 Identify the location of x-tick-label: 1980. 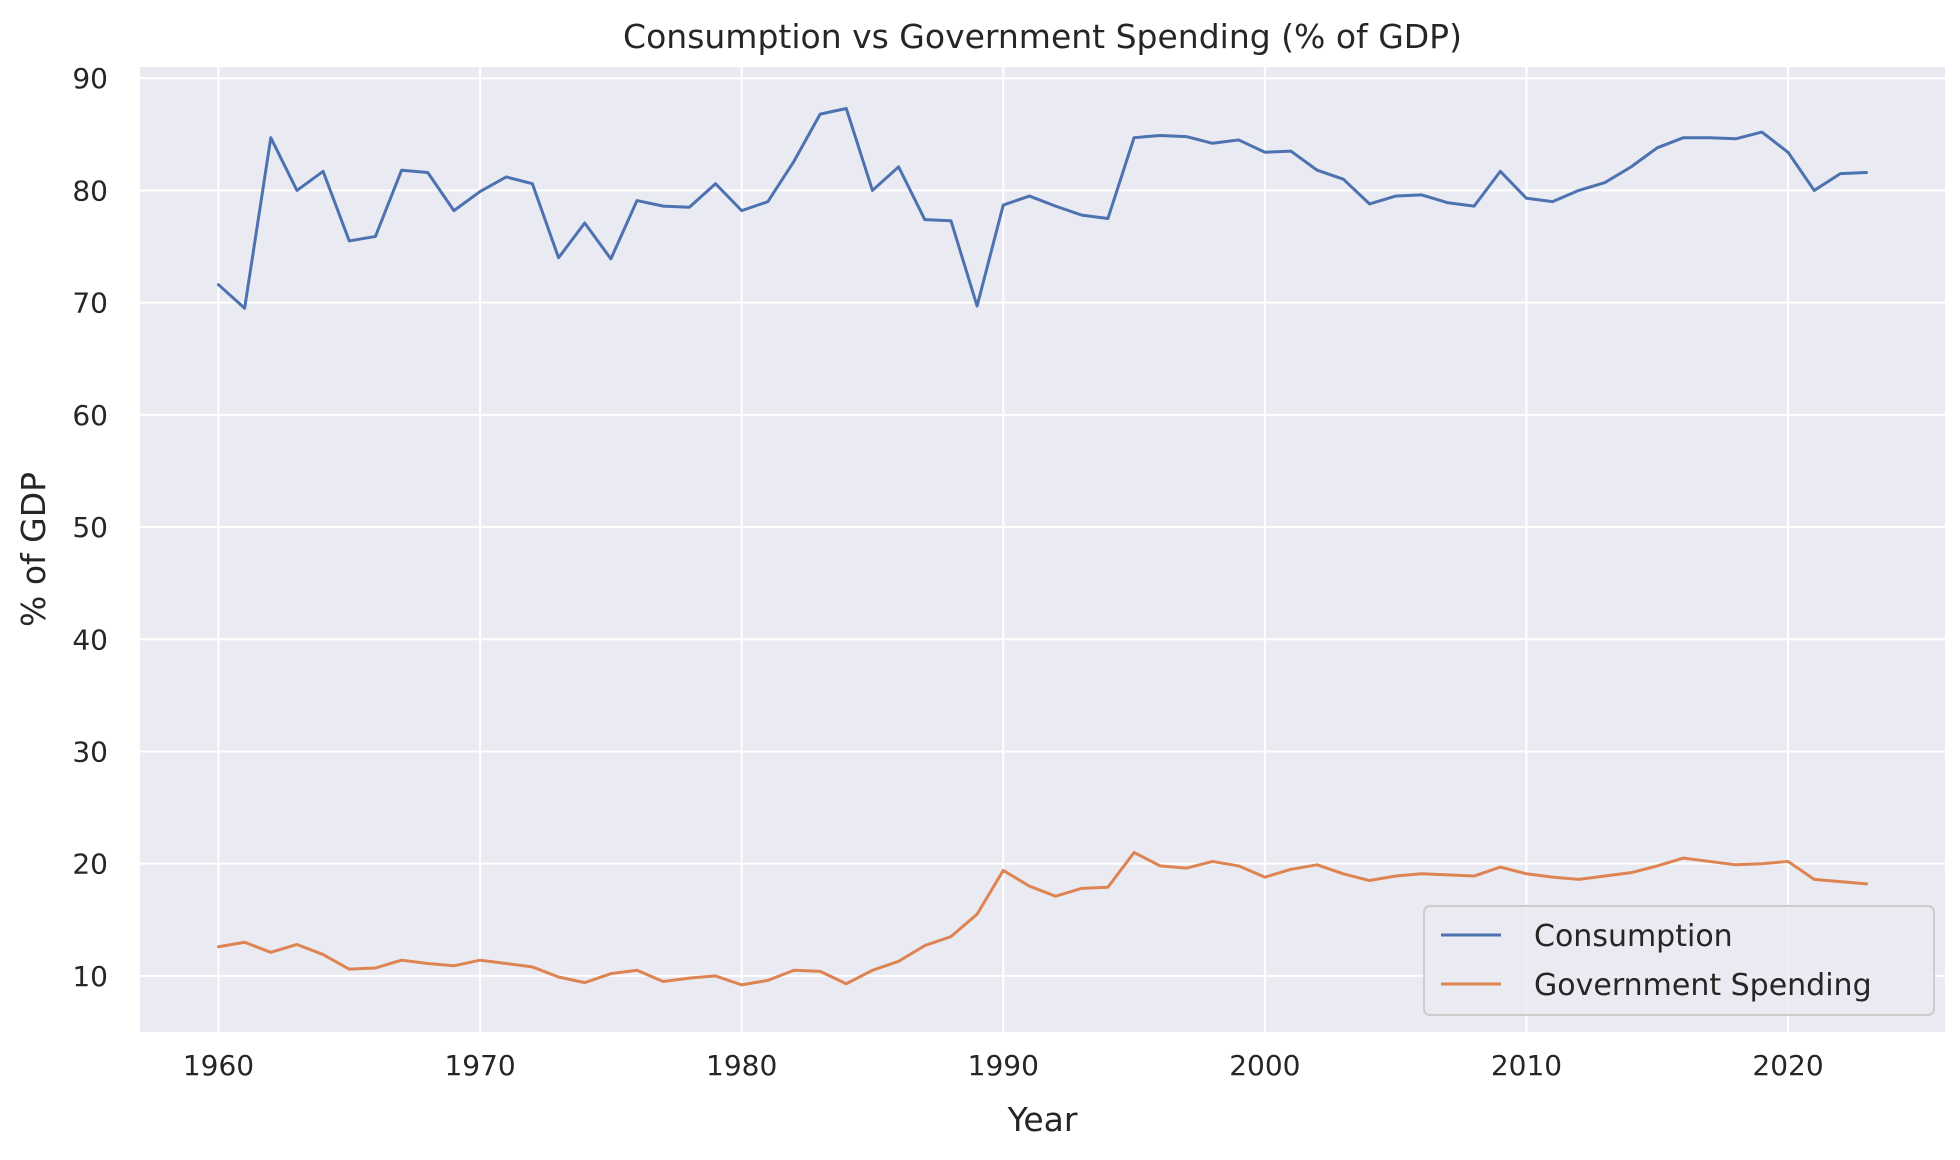
(741, 1065).